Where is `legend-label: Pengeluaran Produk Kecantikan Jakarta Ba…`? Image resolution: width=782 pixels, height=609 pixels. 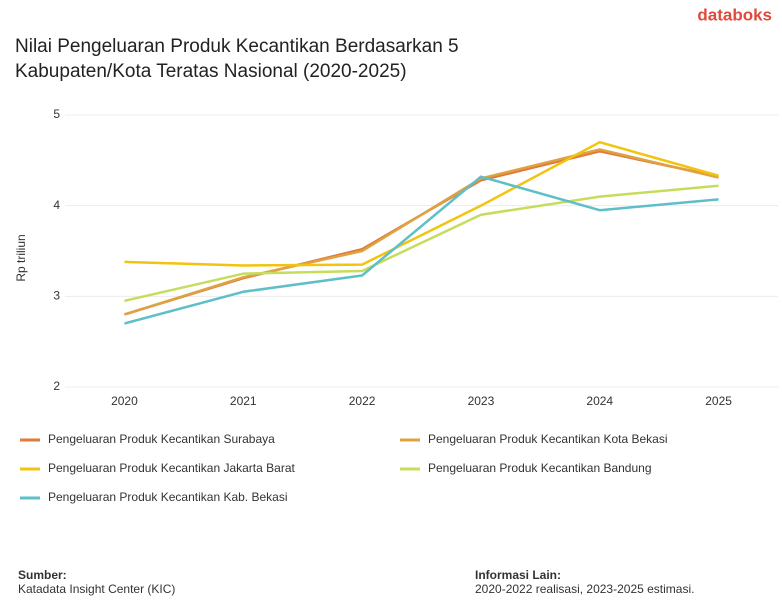 legend-label: Pengeluaran Produk Kecantikan Jakarta Ba… is located at coordinates (171, 468).